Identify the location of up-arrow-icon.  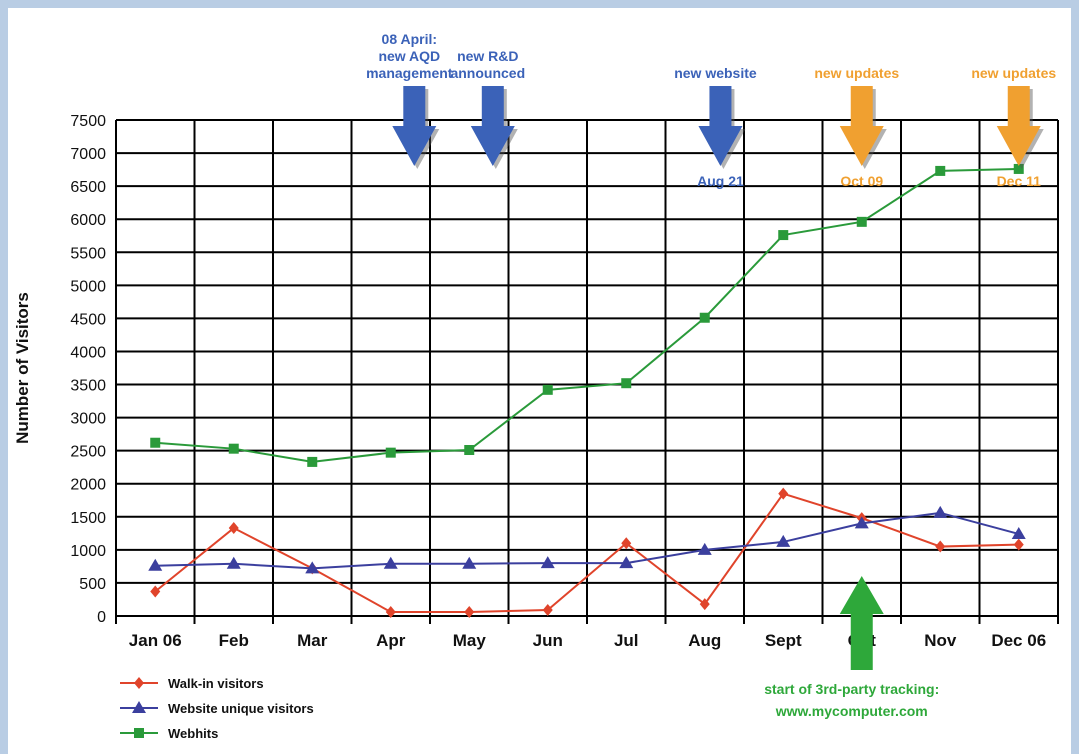
(861, 623).